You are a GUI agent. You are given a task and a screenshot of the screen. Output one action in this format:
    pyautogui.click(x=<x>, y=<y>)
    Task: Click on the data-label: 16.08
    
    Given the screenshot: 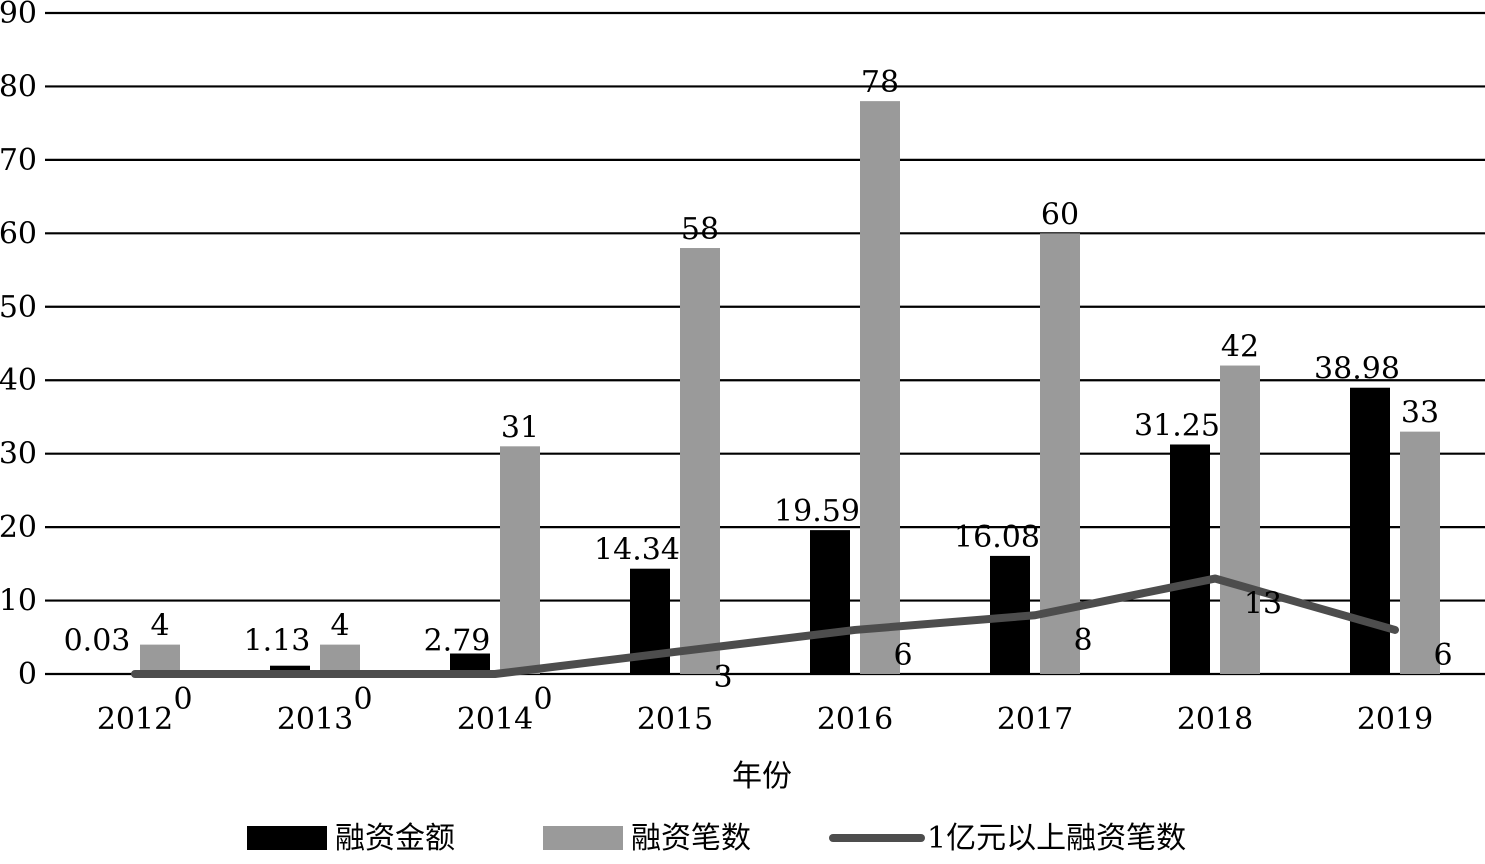 What is the action you would take?
    pyautogui.click(x=997, y=537)
    